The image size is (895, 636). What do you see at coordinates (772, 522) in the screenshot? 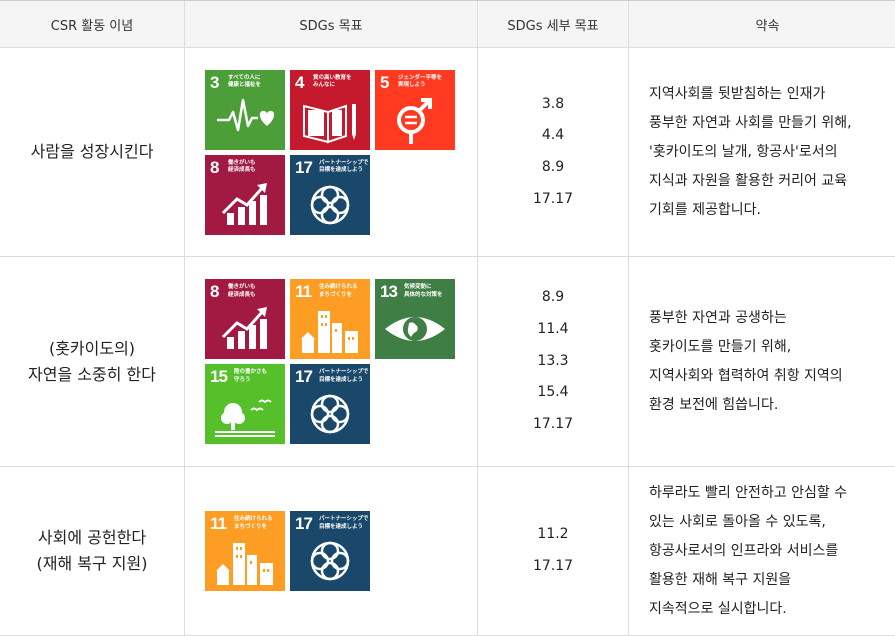
I see `promise-line: 있는 사회로 돌아올 수 있도록,` at bounding box center [772, 522].